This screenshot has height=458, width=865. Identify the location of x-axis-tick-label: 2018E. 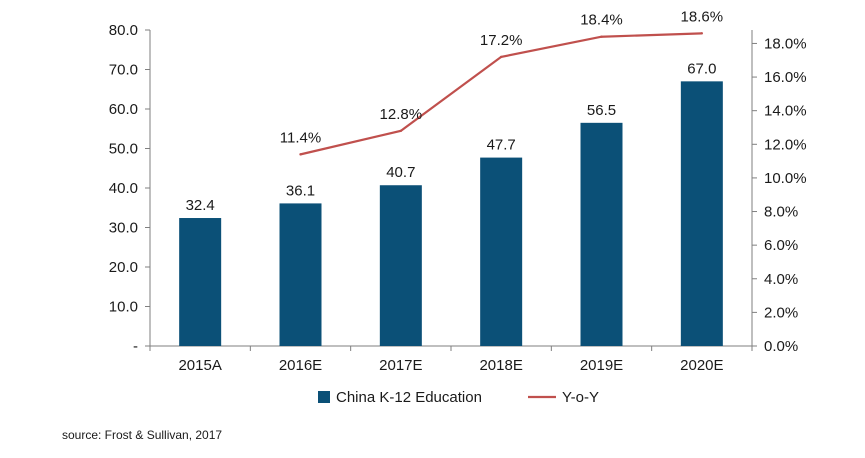
(500, 365).